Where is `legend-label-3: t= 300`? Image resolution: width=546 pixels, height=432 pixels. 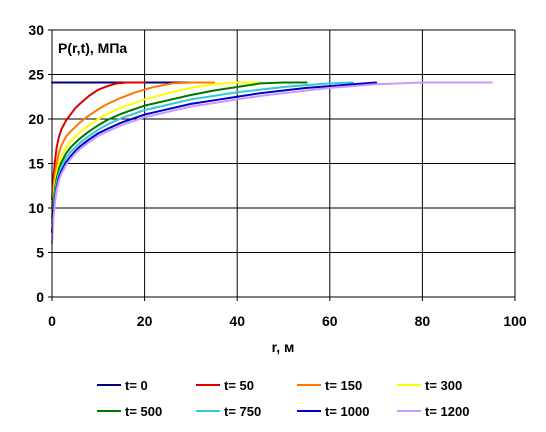
legend-label-3: t= 300 is located at coordinates (443, 385).